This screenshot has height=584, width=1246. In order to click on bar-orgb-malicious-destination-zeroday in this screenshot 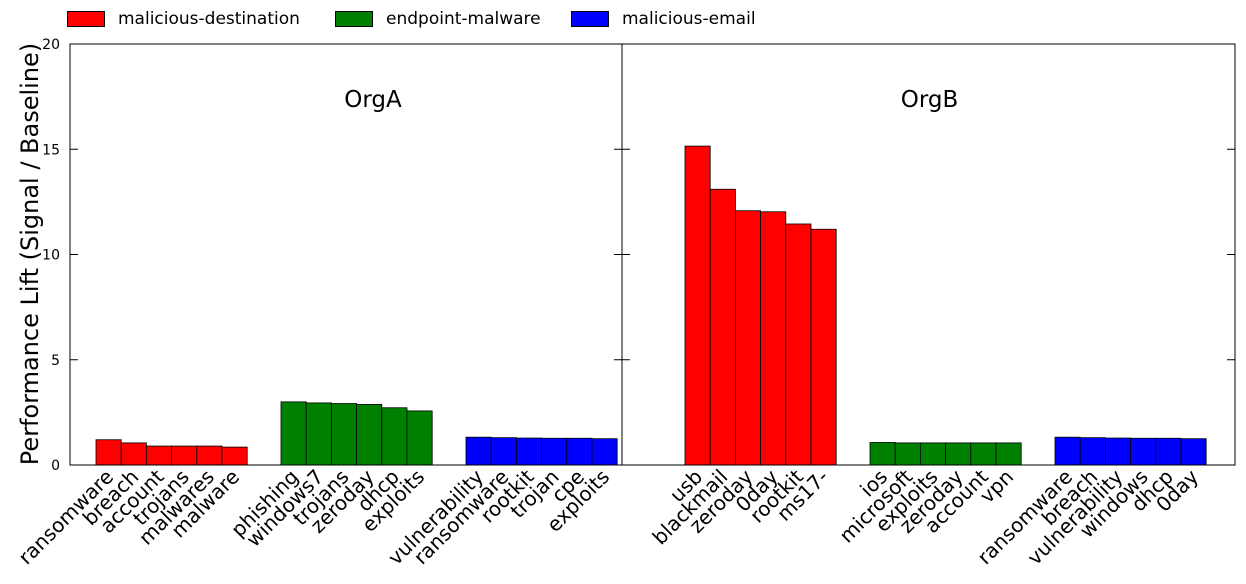, I will do `click(748, 338)`.